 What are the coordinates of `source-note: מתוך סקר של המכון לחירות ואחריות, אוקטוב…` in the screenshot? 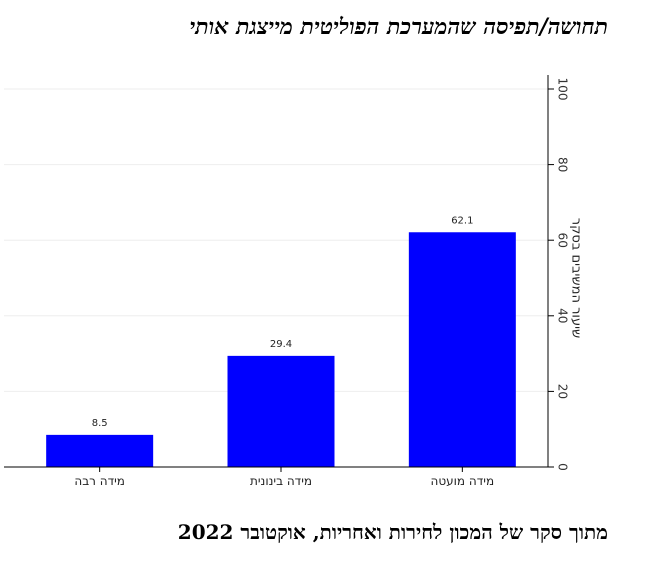 It's located at (392, 532).